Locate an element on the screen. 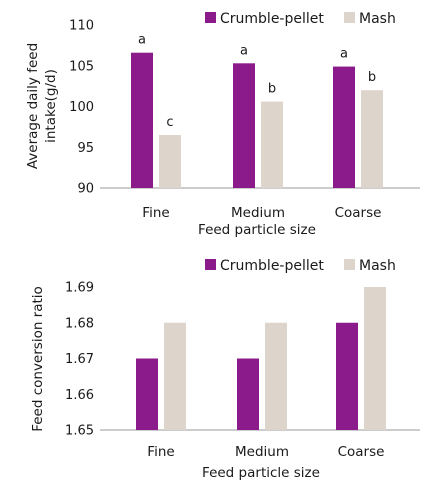  y-tick-label: 100 is located at coordinates (81, 107).